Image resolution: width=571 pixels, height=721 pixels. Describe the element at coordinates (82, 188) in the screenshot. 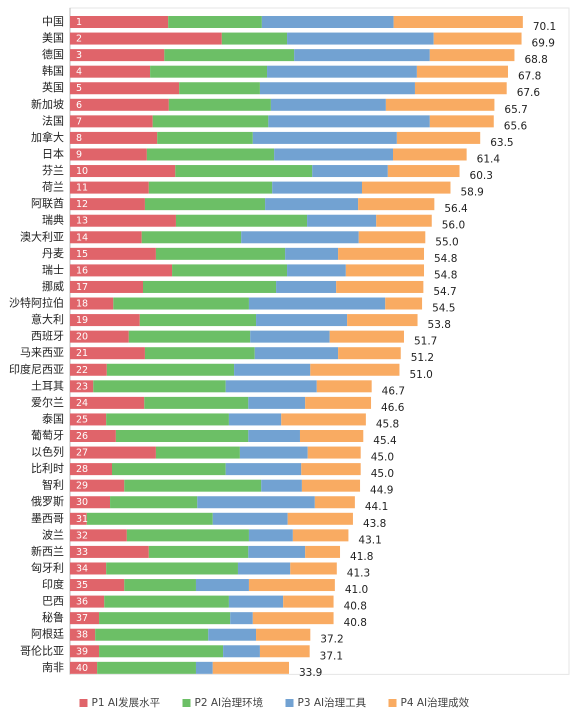

I see `rank-label: 11` at that location.